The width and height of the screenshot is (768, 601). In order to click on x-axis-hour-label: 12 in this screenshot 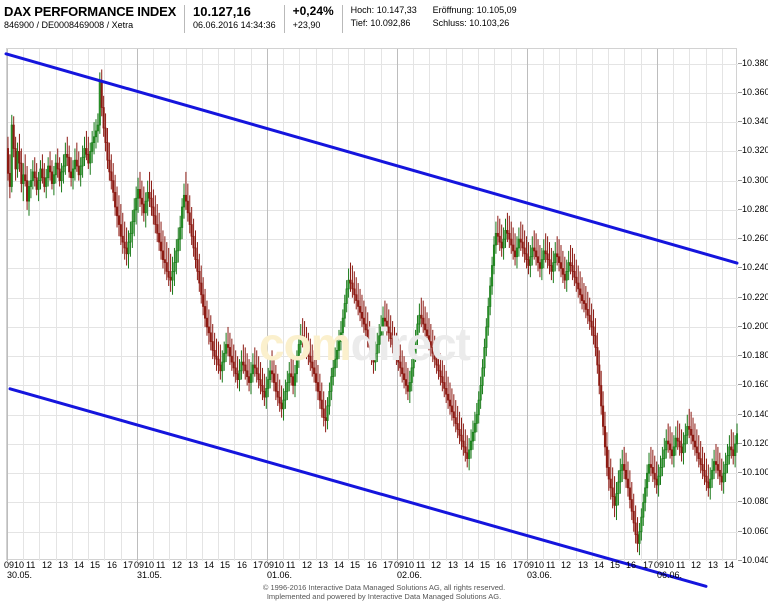, I will do `click(47, 565)`.